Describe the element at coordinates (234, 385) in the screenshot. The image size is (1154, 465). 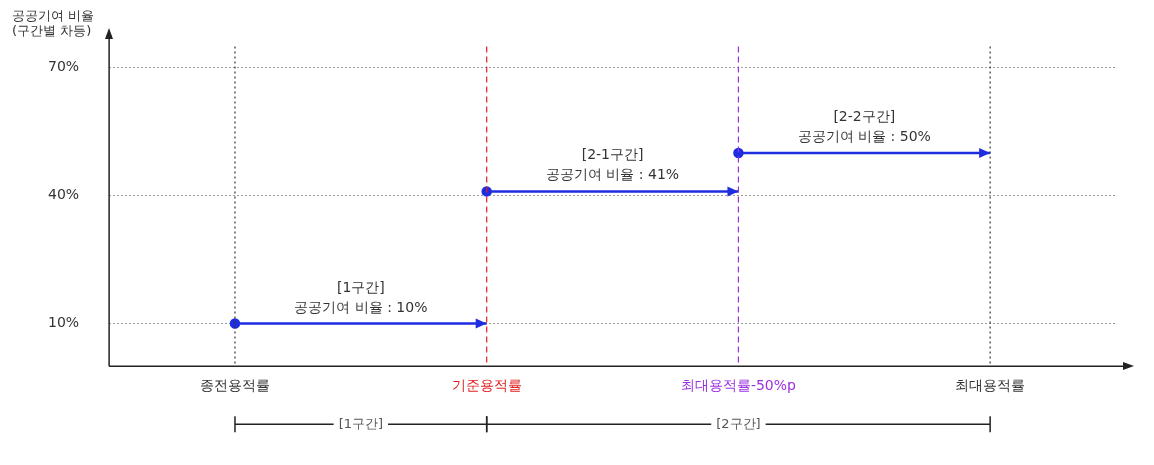
I see `x-tick-label: 종전용적률` at that location.